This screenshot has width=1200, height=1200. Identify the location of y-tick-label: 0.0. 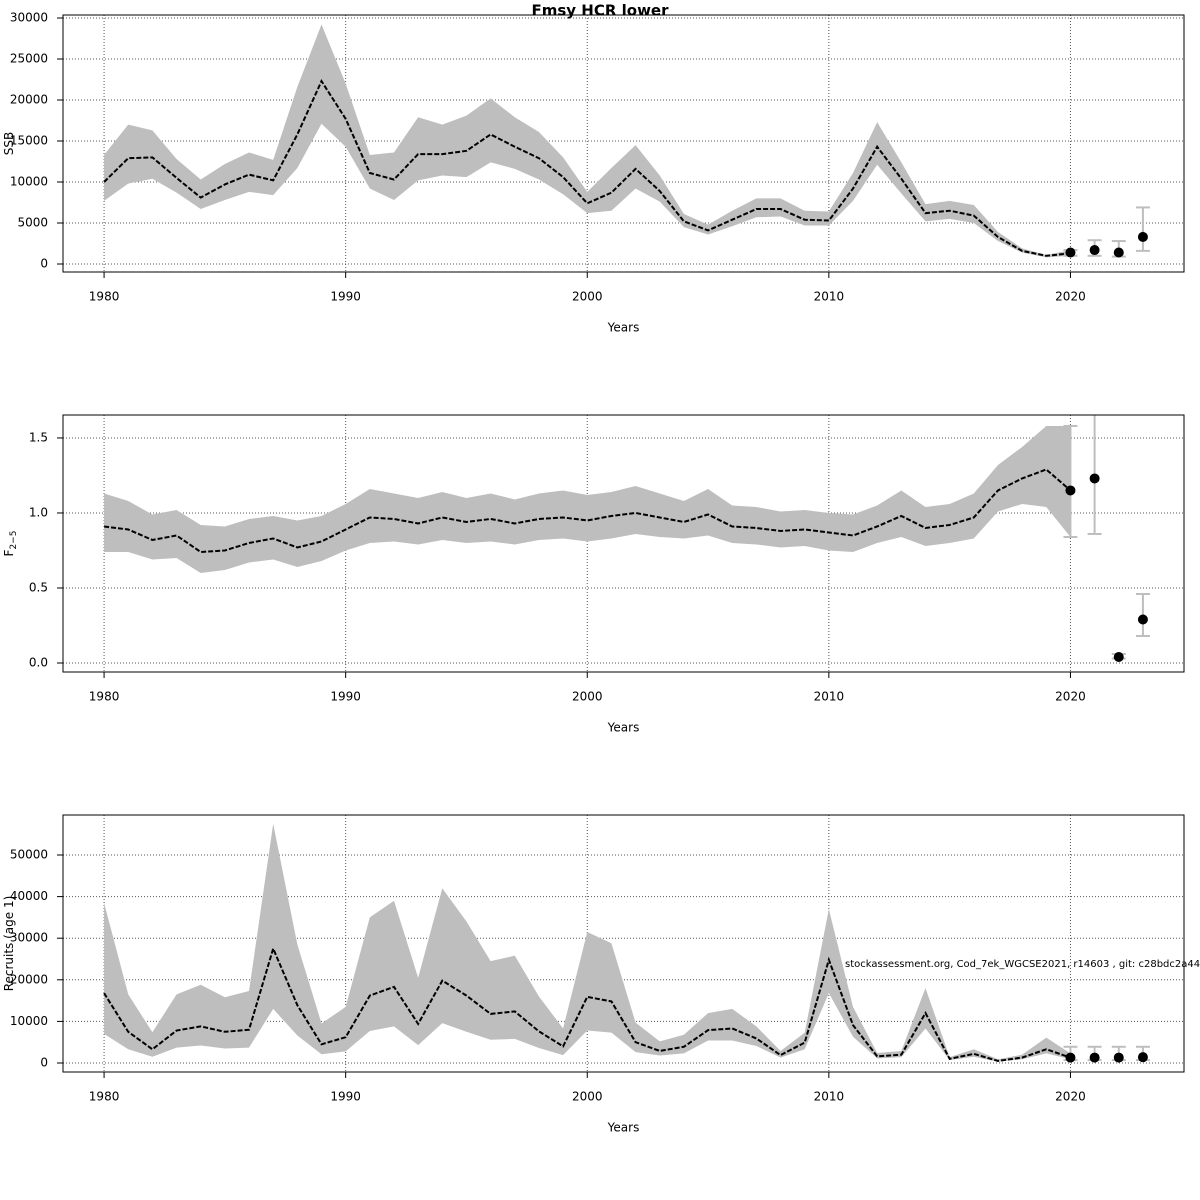
(38, 662).